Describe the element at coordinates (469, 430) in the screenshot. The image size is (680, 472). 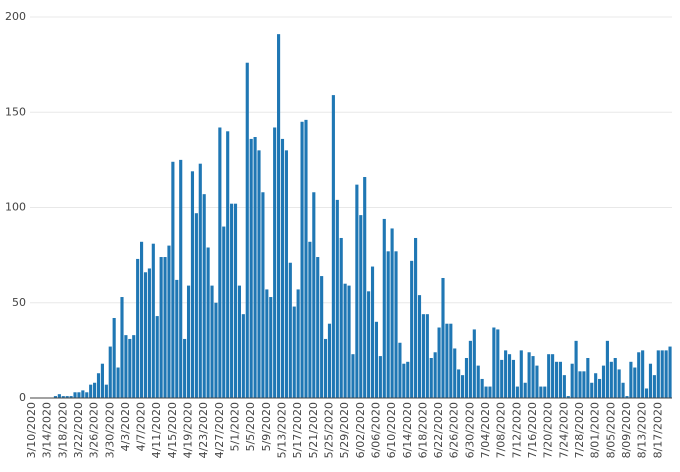
I see `x-tick-label: 6/30/2020` at that location.